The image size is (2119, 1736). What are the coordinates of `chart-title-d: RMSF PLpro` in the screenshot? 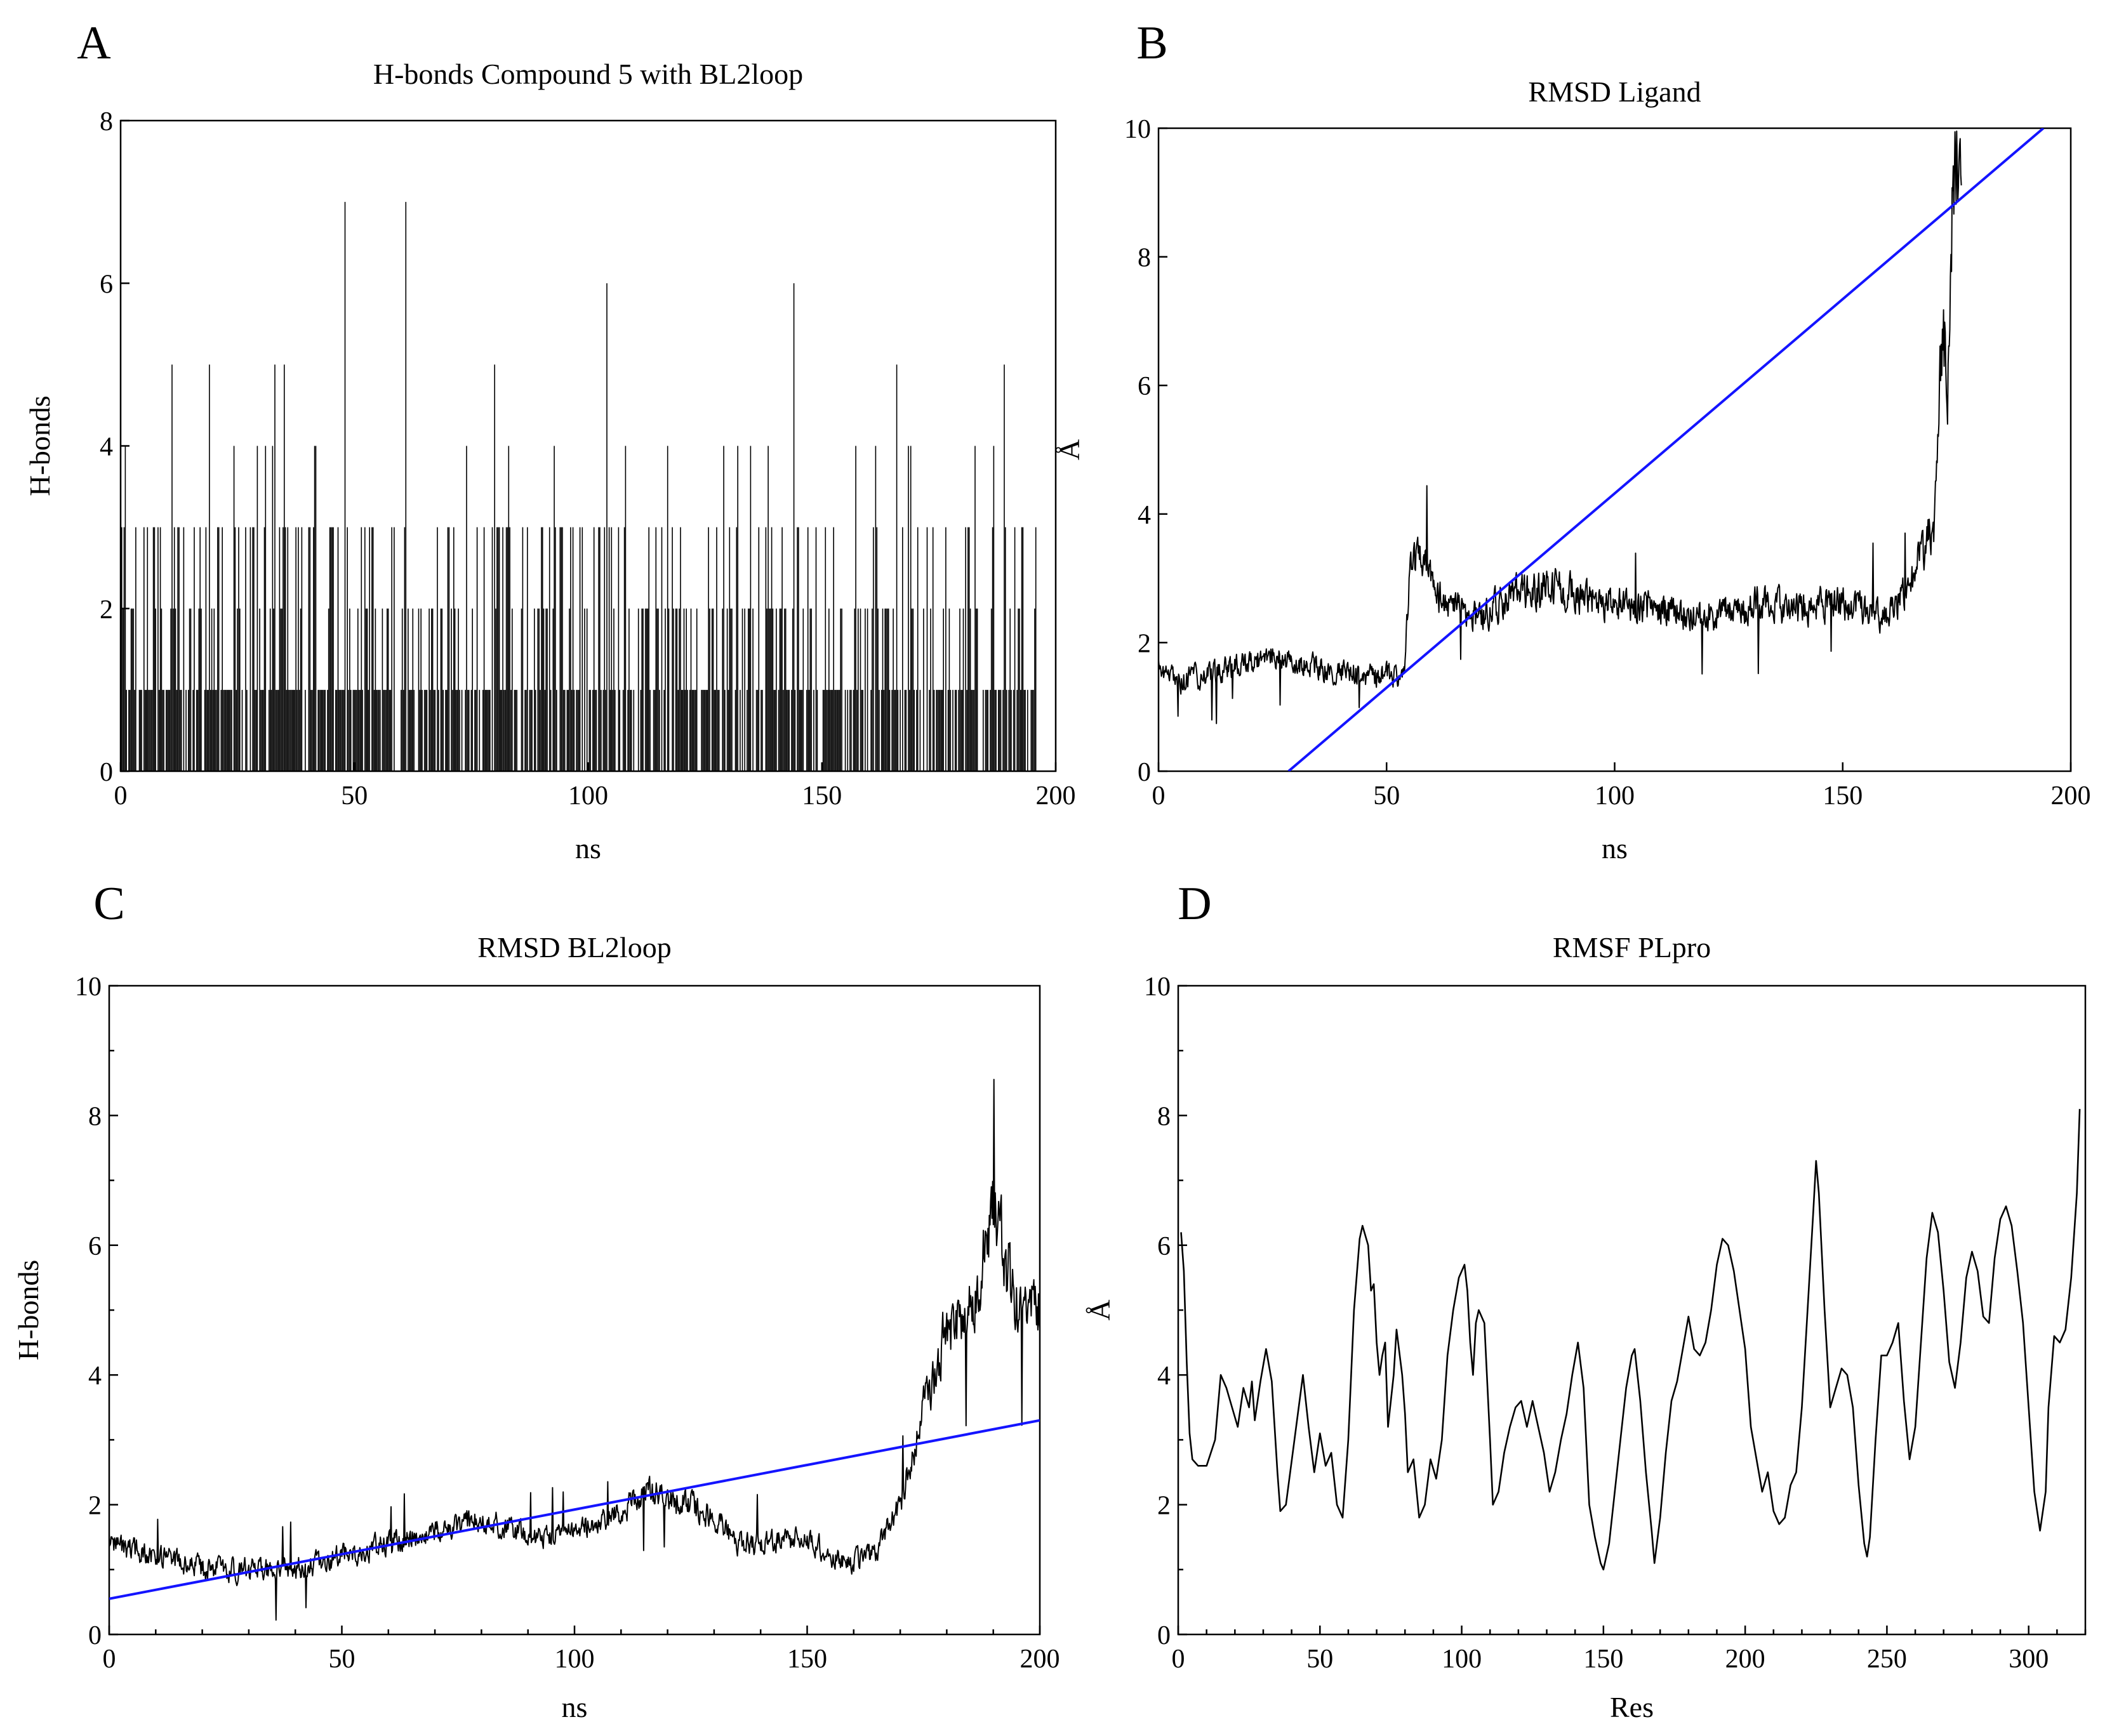 It's located at (1632, 947).